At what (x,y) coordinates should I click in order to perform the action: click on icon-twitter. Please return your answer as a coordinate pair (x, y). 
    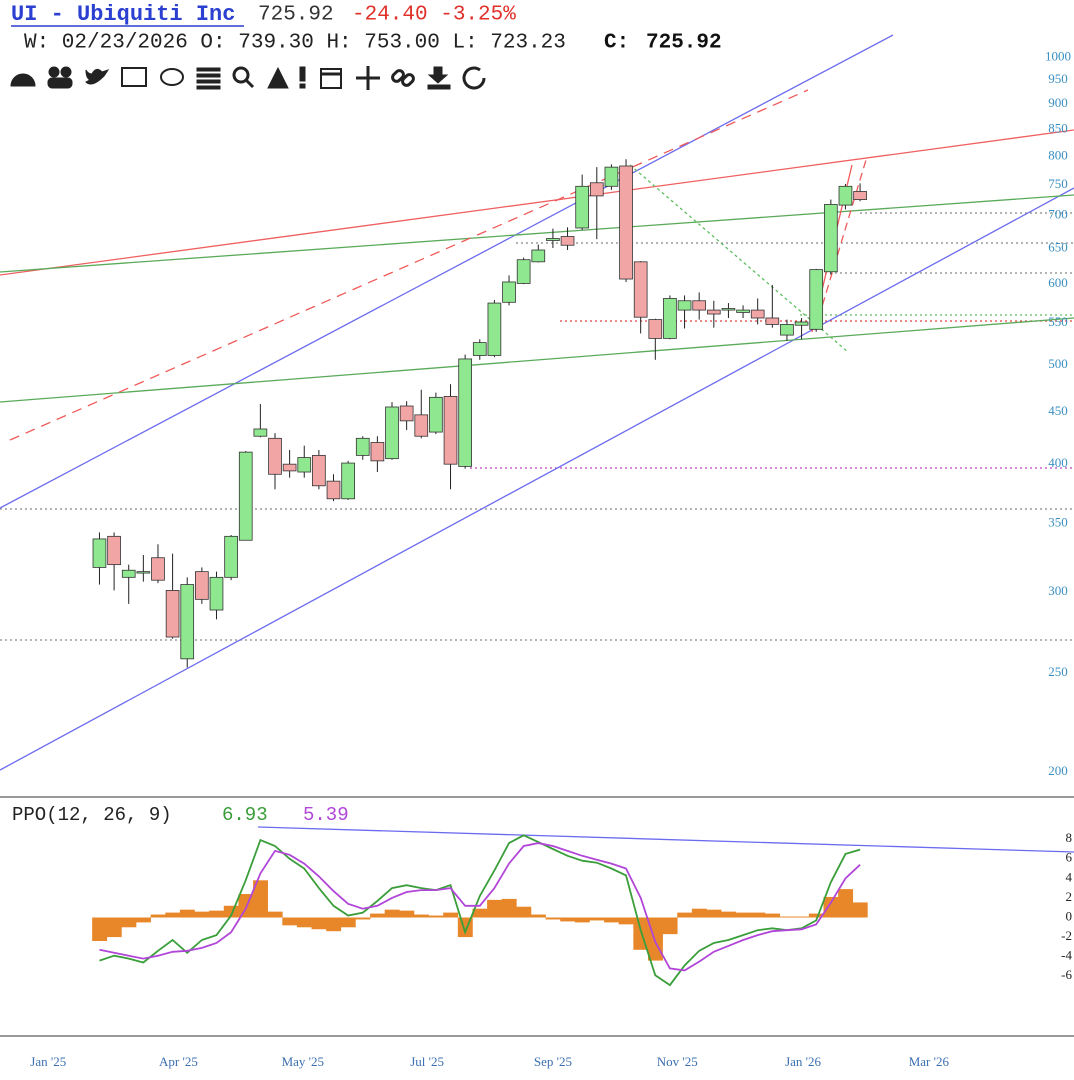
    Looking at the image, I should click on (97, 76).